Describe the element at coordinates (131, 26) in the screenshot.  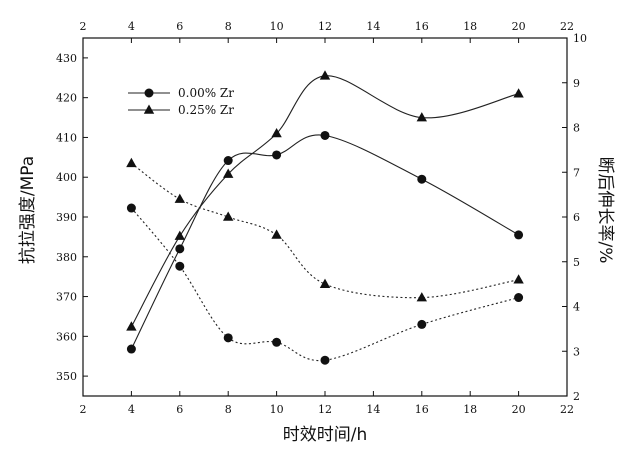
I see `x-tick-label-top: 4` at that location.